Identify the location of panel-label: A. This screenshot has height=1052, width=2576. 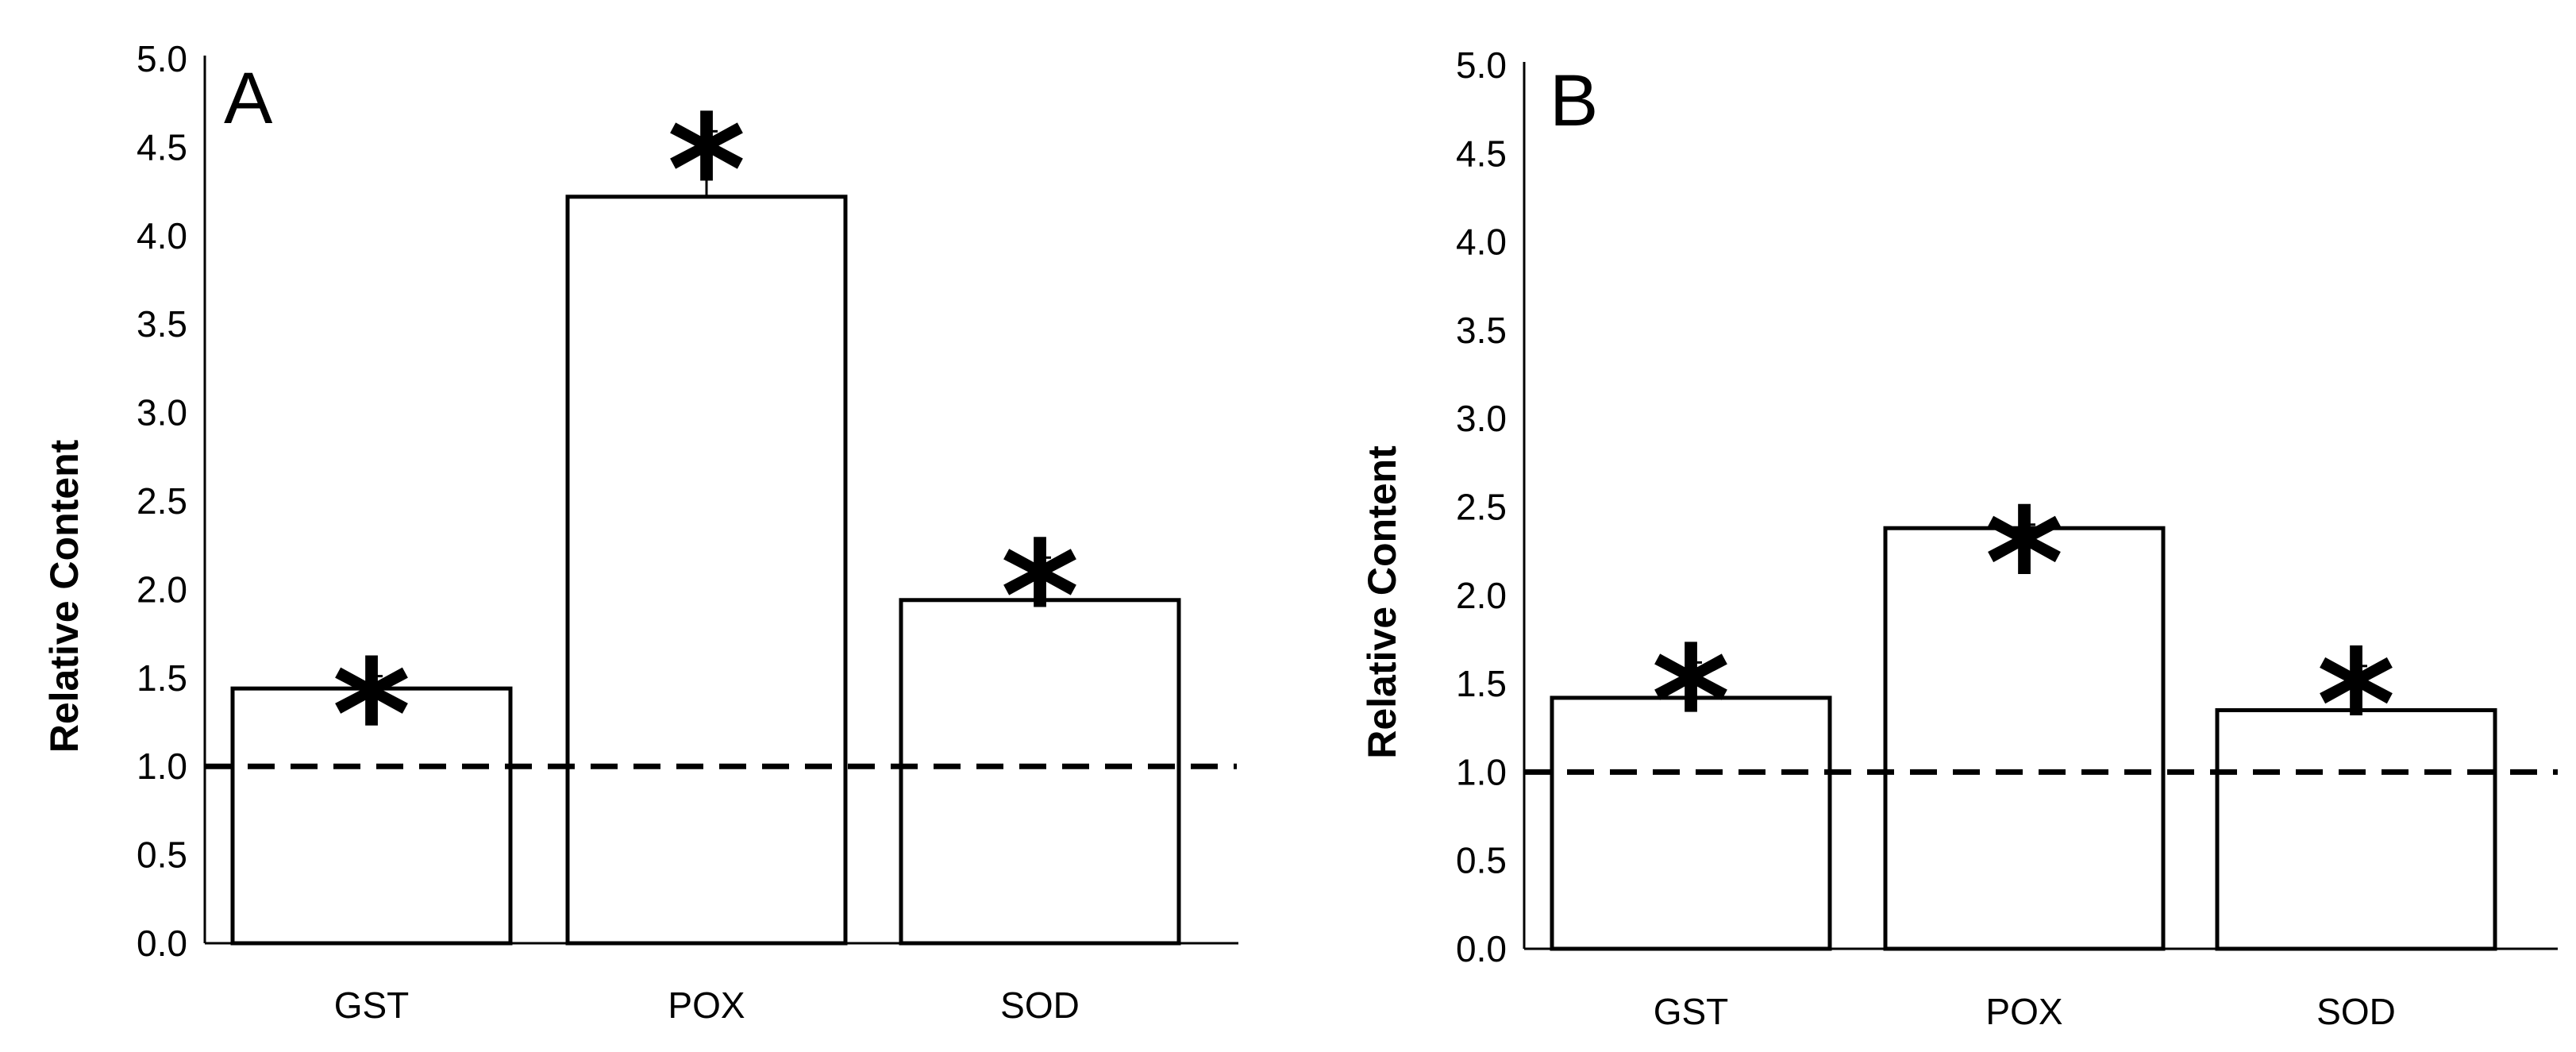
(248, 98).